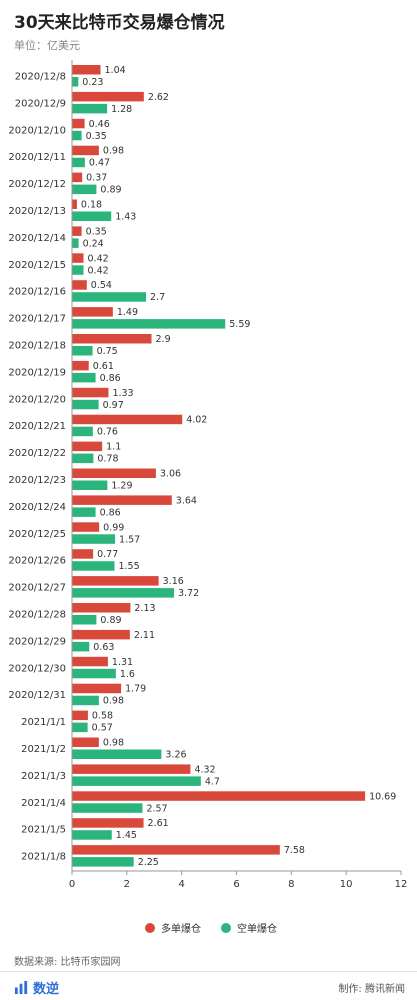 The width and height of the screenshot is (417, 1000). Describe the element at coordinates (181, 884) in the screenshot. I see `x-tick-label: 4` at that location.